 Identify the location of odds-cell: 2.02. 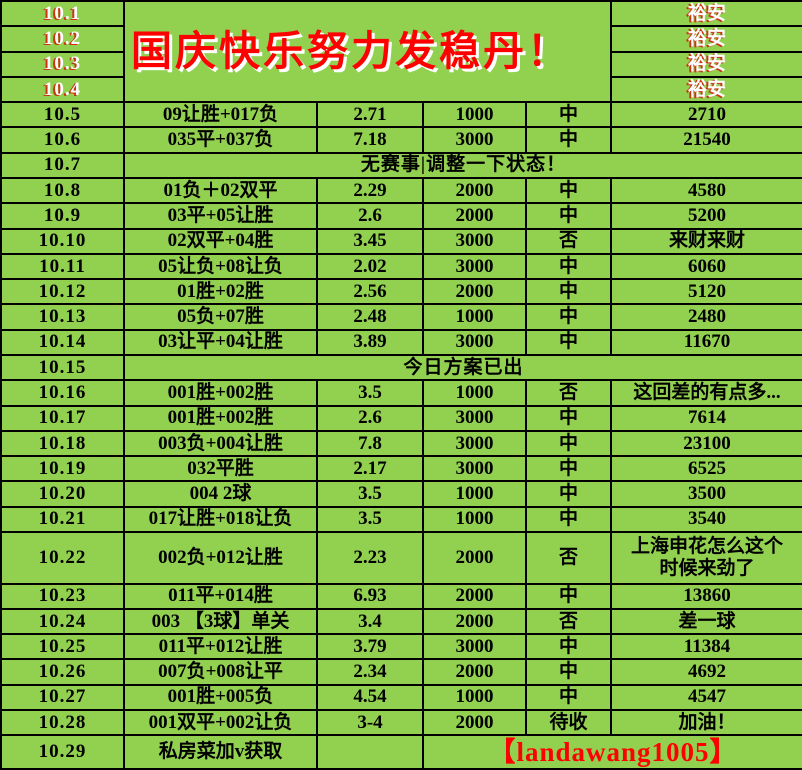
(370, 266).